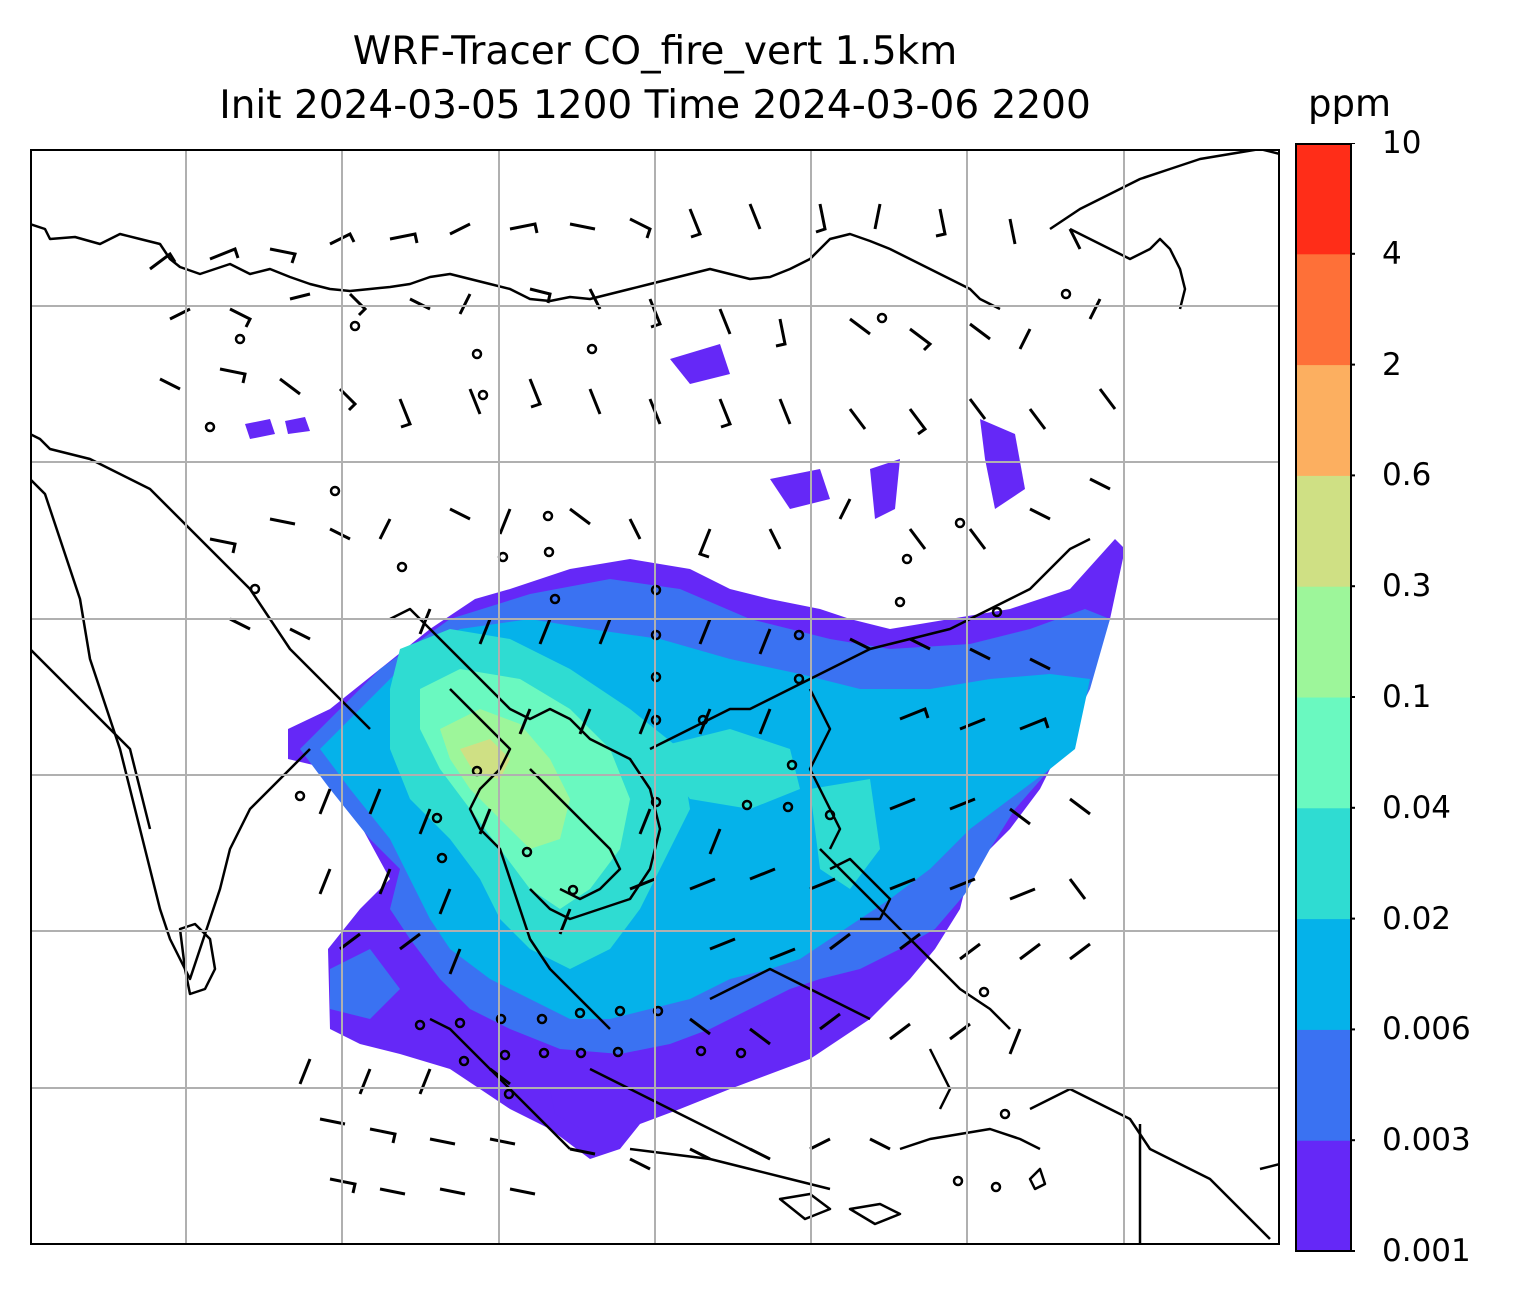 The image size is (1528, 1306). Describe the element at coordinates (1426, 1140) in the screenshot. I see `colorbar-tick-label: 0.003` at that location.